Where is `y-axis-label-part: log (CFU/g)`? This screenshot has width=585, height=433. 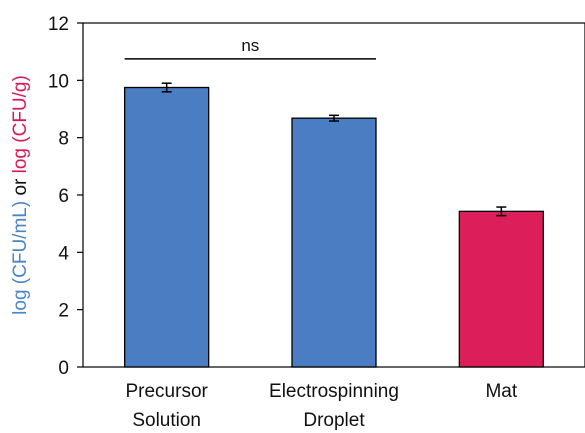 y-axis-label-part: log (CFU/g) is located at coordinates (20, 124).